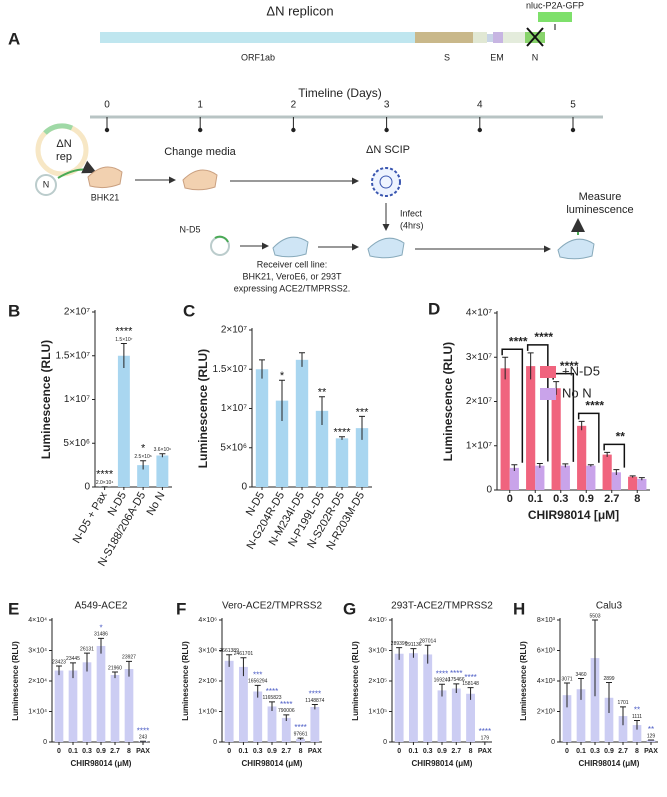 The image size is (667, 797). I want to click on significance: ***, so click(363, 412).